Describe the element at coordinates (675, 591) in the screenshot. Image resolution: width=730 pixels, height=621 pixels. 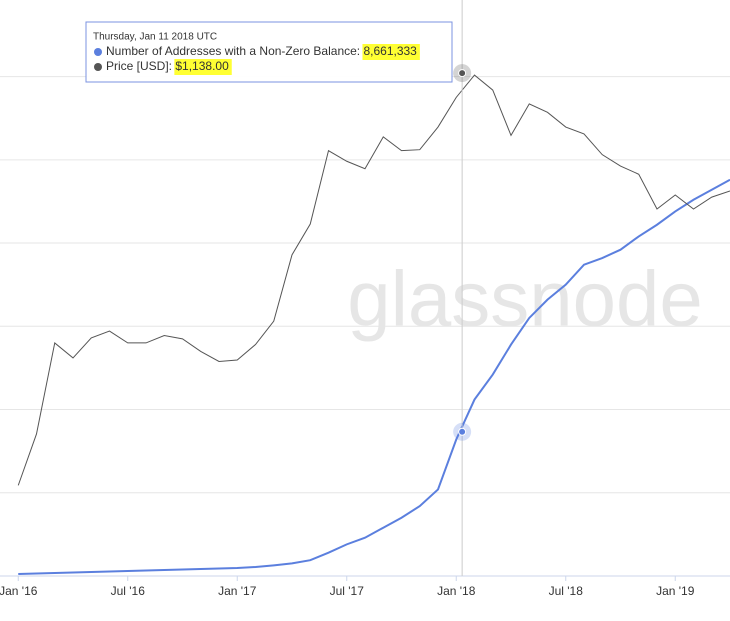
I see `x-tick-label: Jan '19` at that location.